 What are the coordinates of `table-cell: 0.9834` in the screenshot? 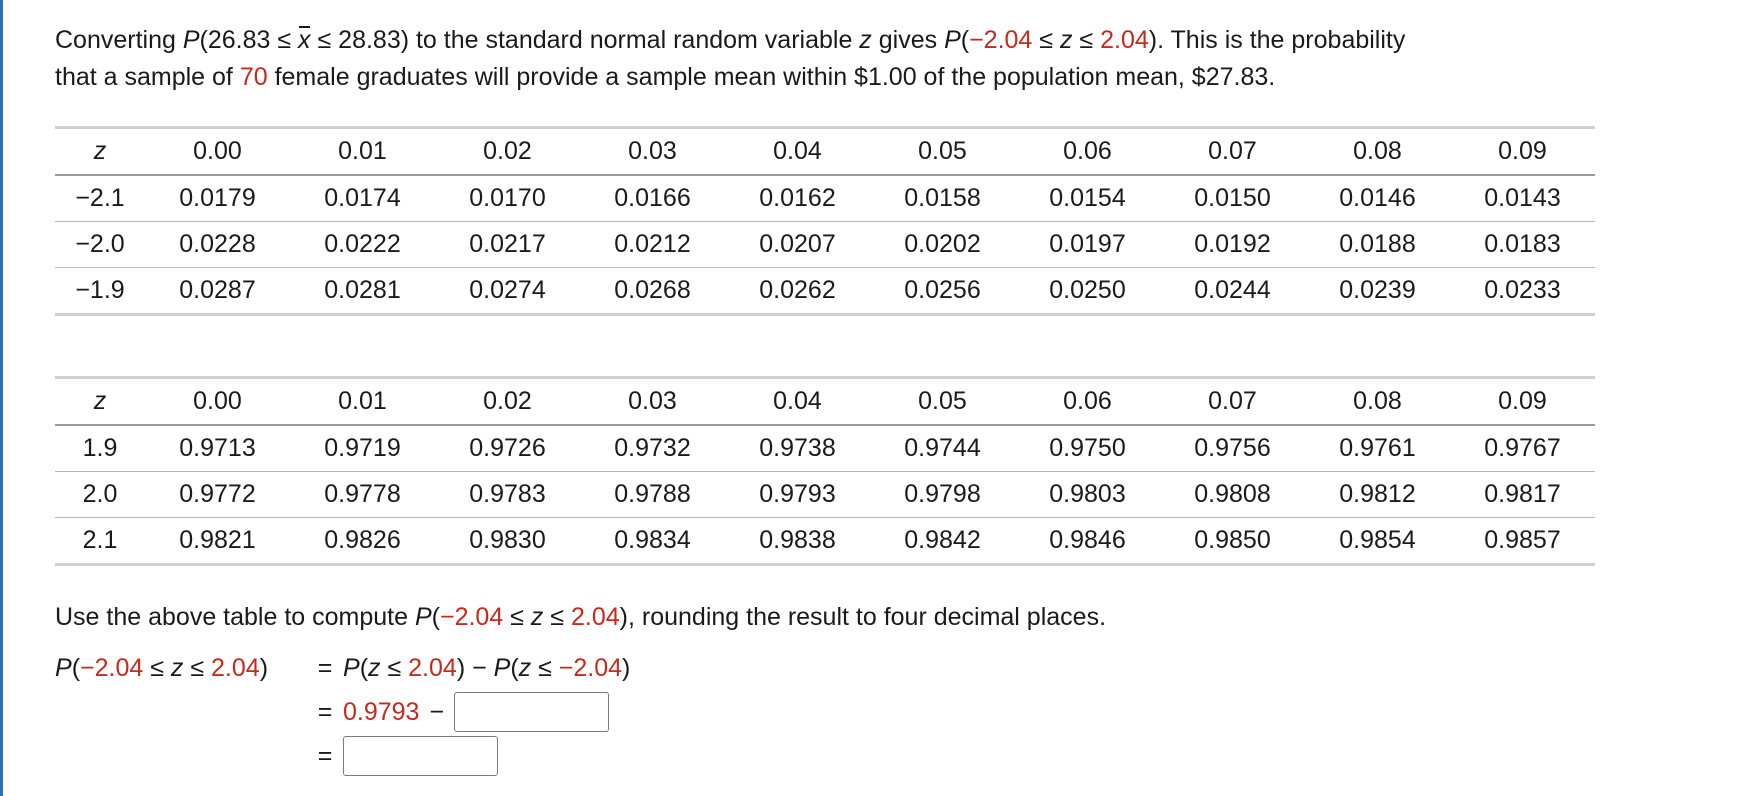 It's located at (652, 541).